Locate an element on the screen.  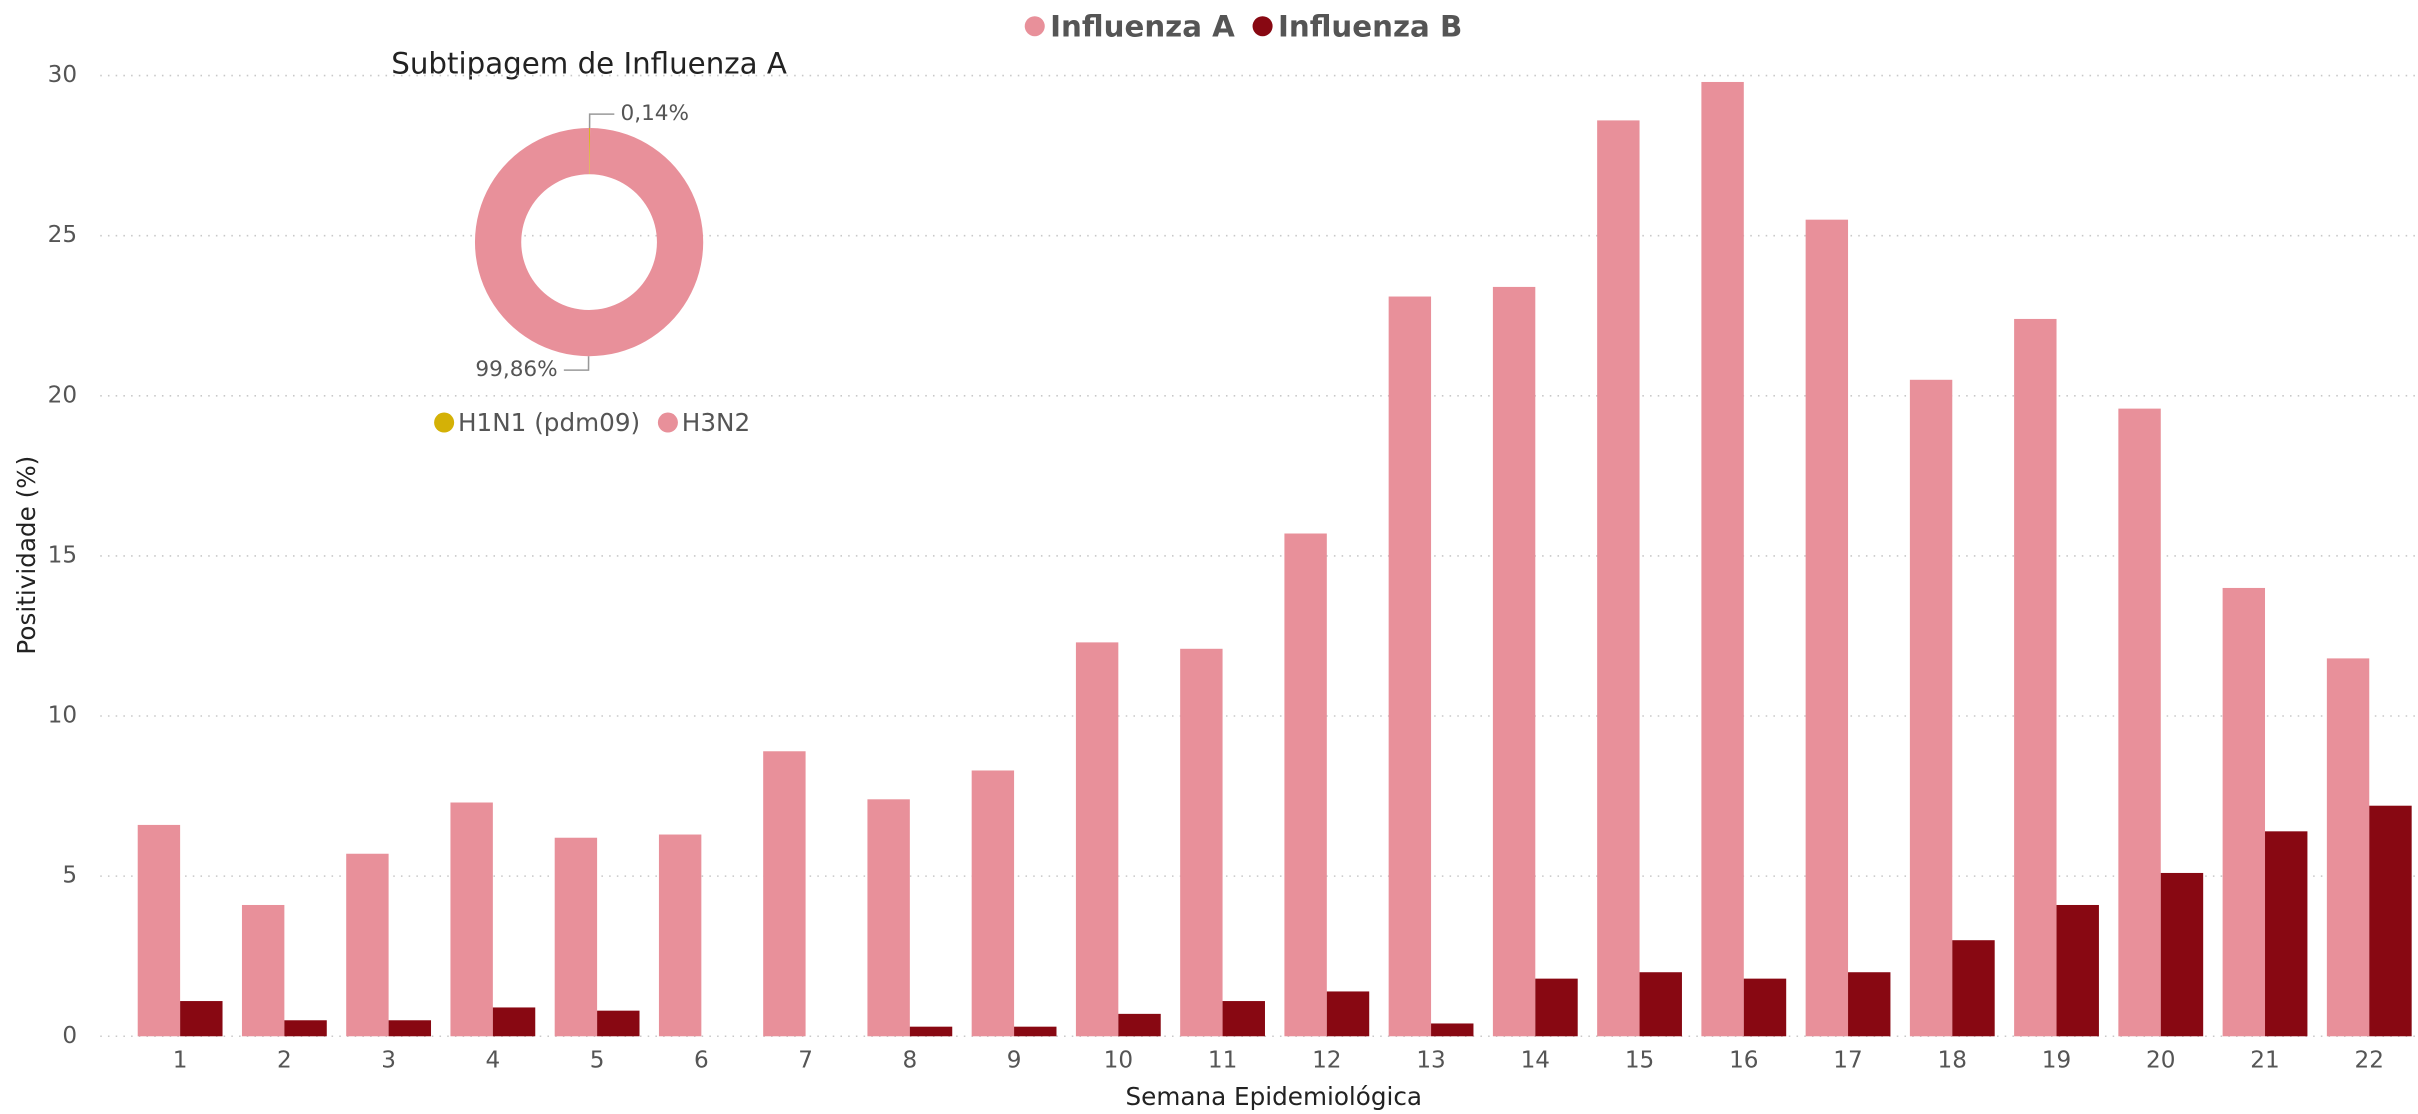
y-tick-label: 10 is located at coordinates (62, 716).